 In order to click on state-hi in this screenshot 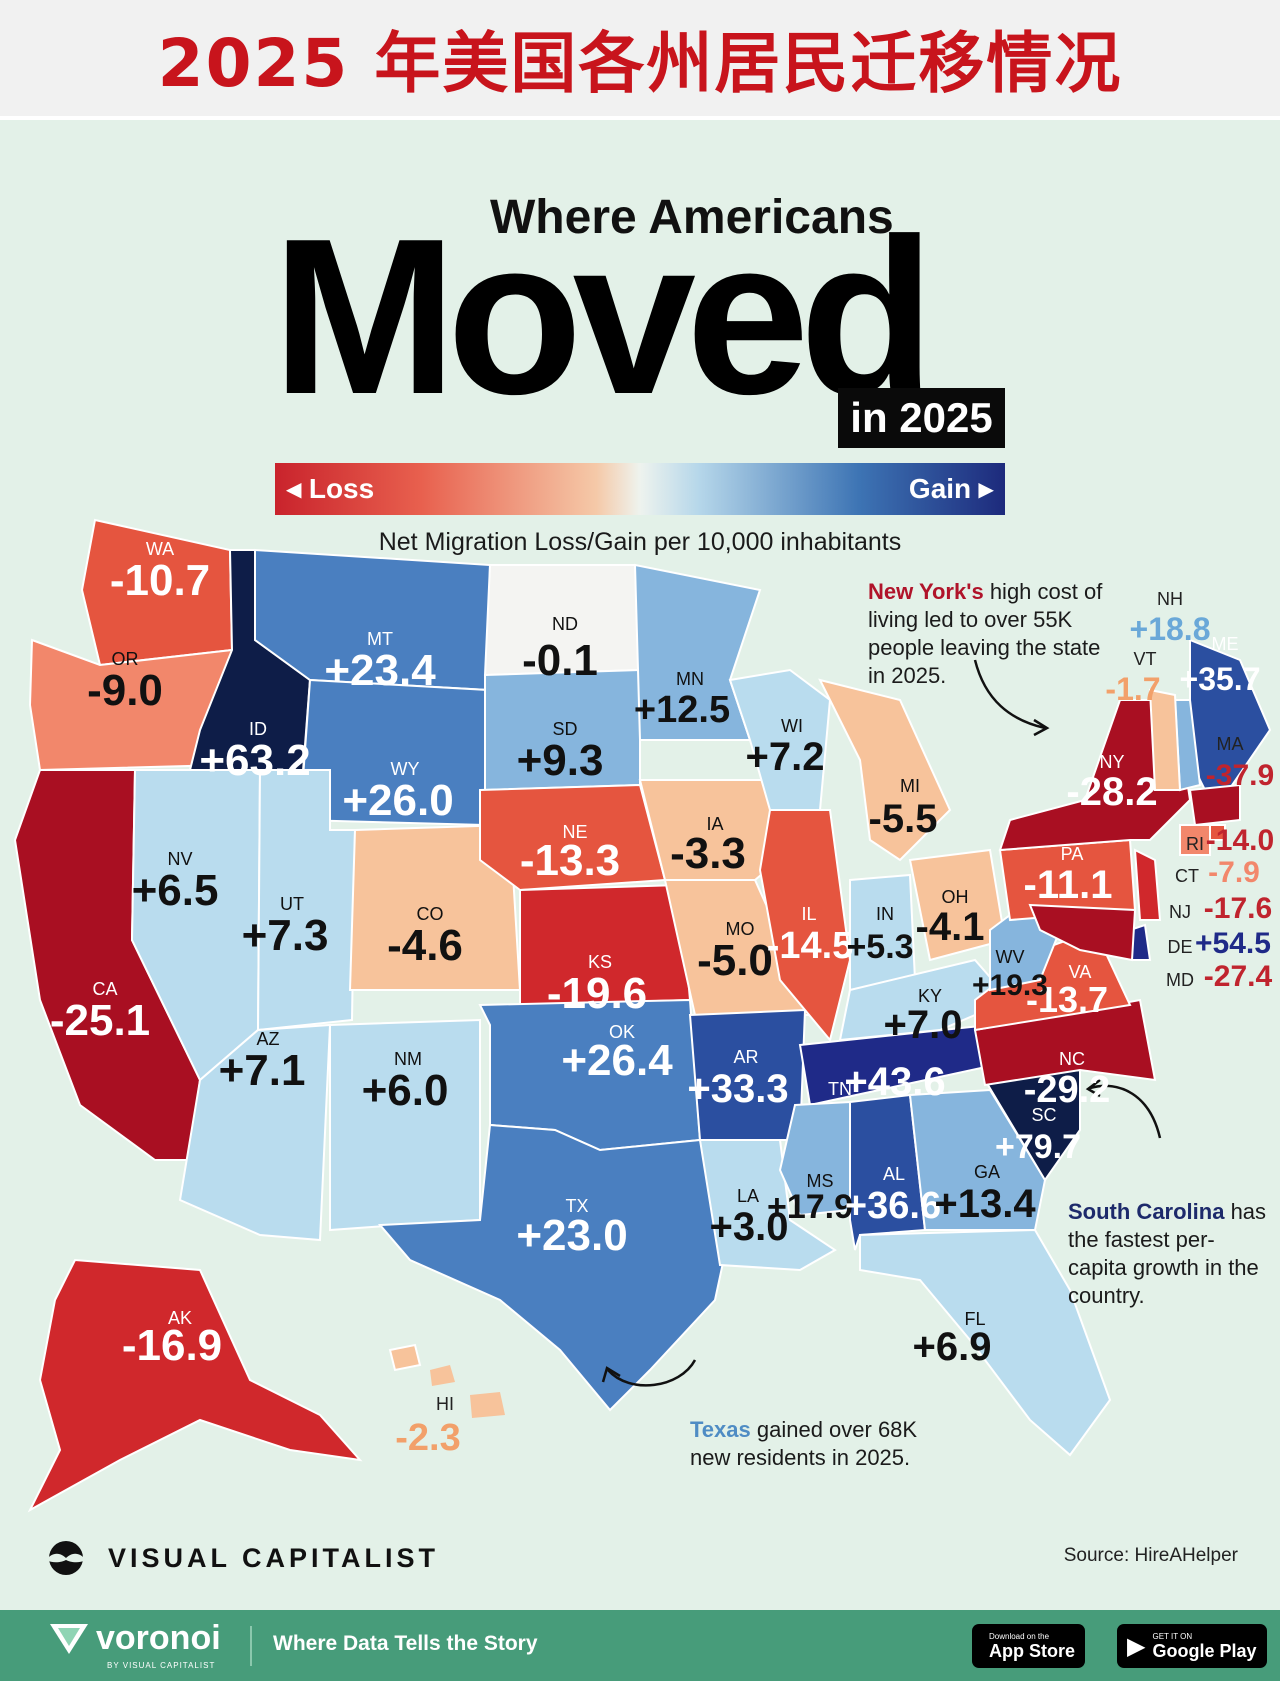, I will do `click(405, 1357)`.